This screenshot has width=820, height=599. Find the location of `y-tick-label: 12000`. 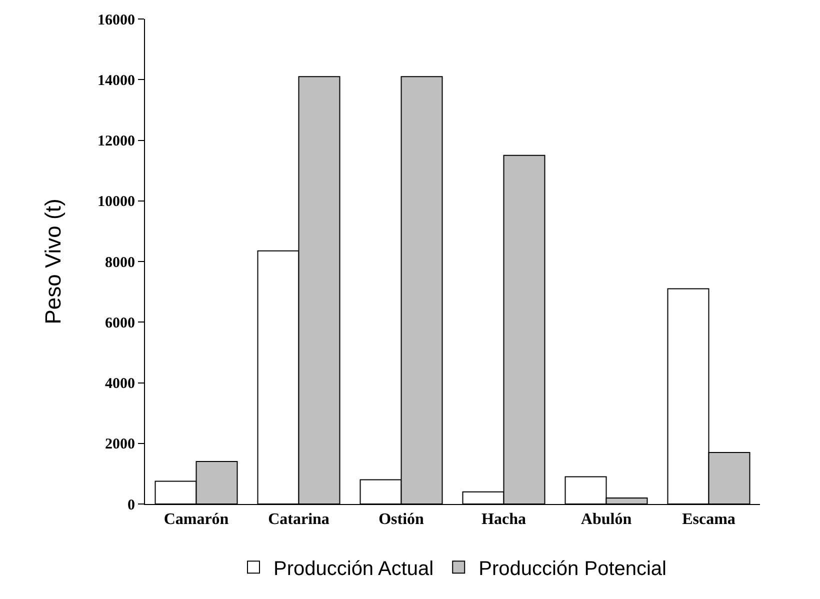

y-tick-label: 12000 is located at coordinates (116, 142).